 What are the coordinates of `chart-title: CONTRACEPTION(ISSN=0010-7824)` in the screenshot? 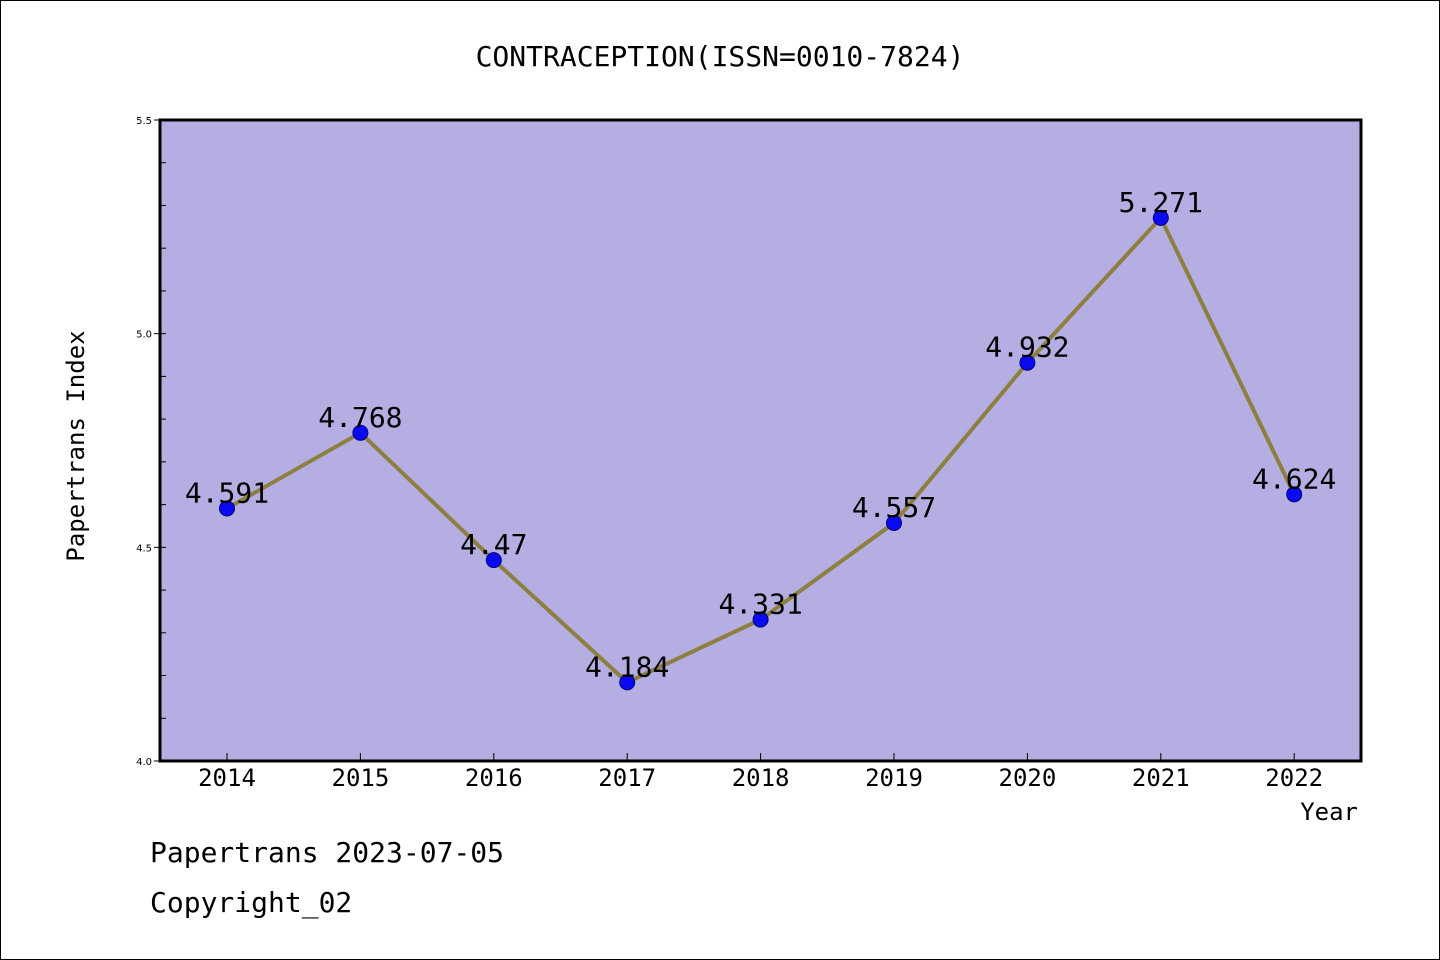 It's located at (720, 56).